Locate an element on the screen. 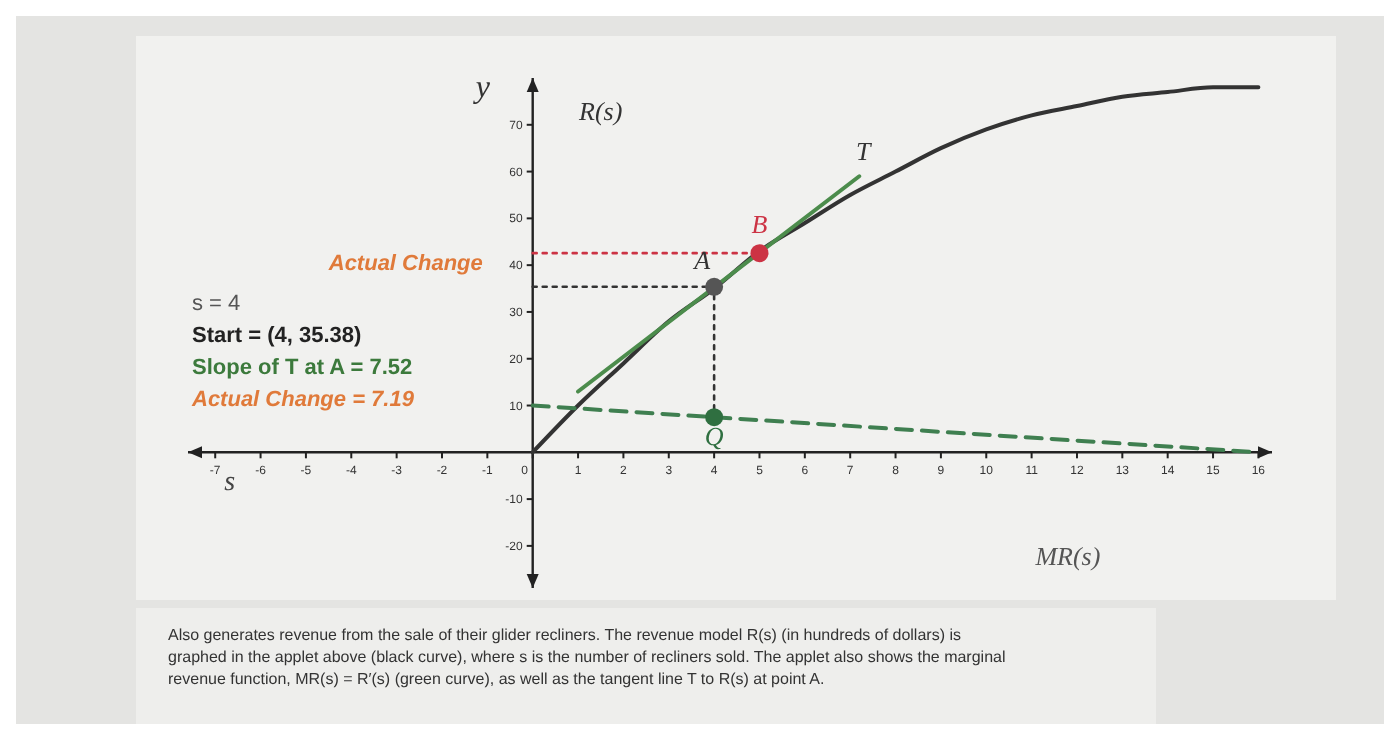 Image resolution: width=1400 pixels, height=740 pixels. annotation: Start = (4, 35.38) is located at coordinates (277, 336).